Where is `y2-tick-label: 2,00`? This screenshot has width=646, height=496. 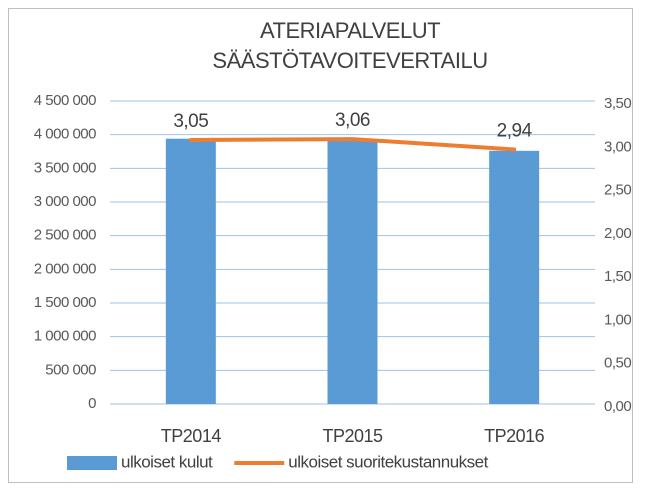 y2-tick-label: 2,00 is located at coordinates (617, 233).